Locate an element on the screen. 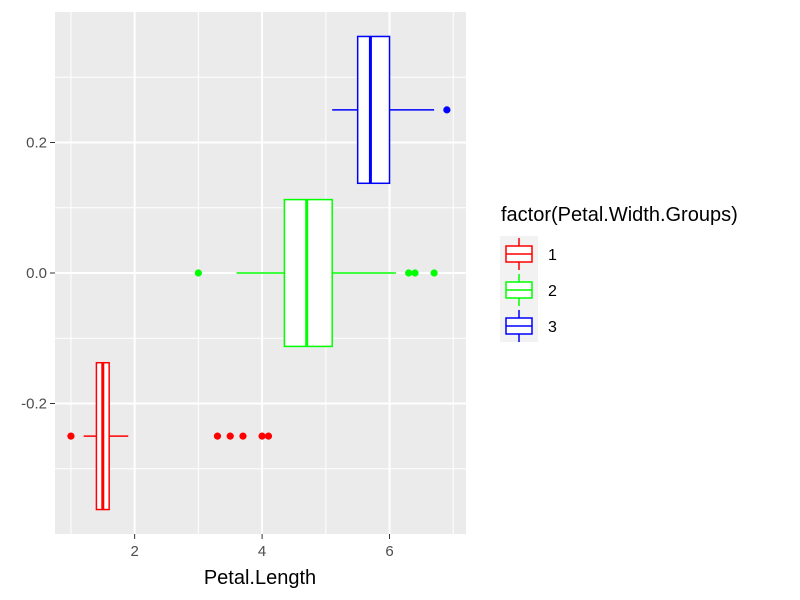  legend-keys: 1 2 3 is located at coordinates (531, 290).